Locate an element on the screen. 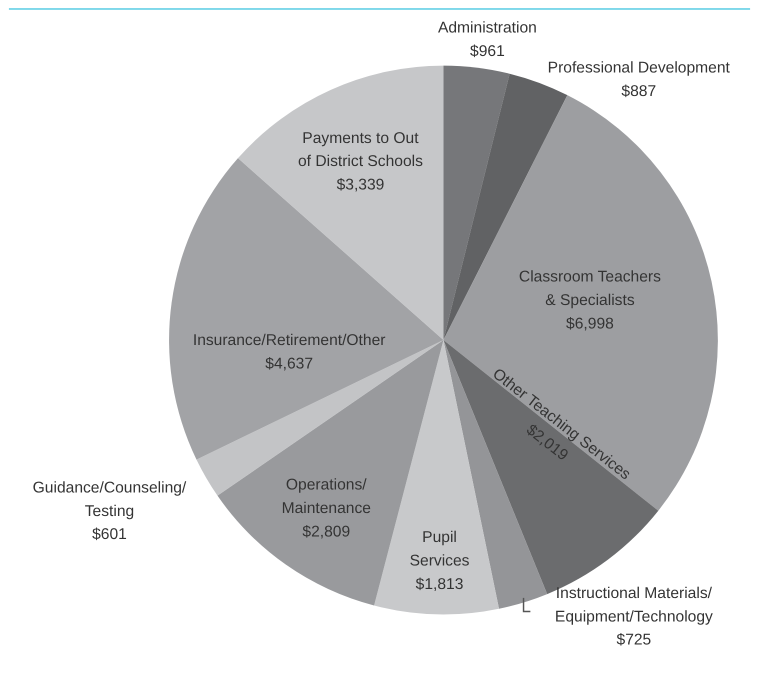 Image resolution: width=759 pixels, height=682 pixels. slice-label: Payments to Out of District Schools is located at coordinates (361, 150).